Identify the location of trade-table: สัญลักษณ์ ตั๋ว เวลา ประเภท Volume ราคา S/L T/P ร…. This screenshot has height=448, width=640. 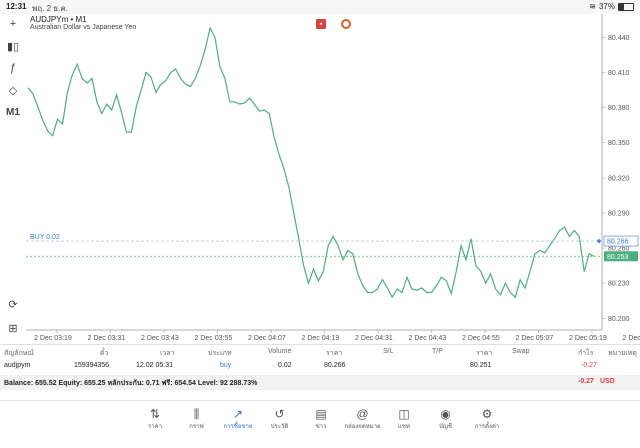
(320, 368).